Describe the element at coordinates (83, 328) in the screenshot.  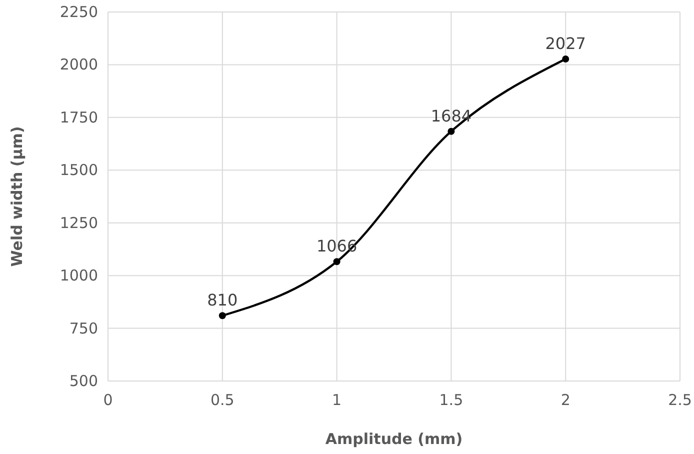
I see `y-tick-label: 750` at that location.